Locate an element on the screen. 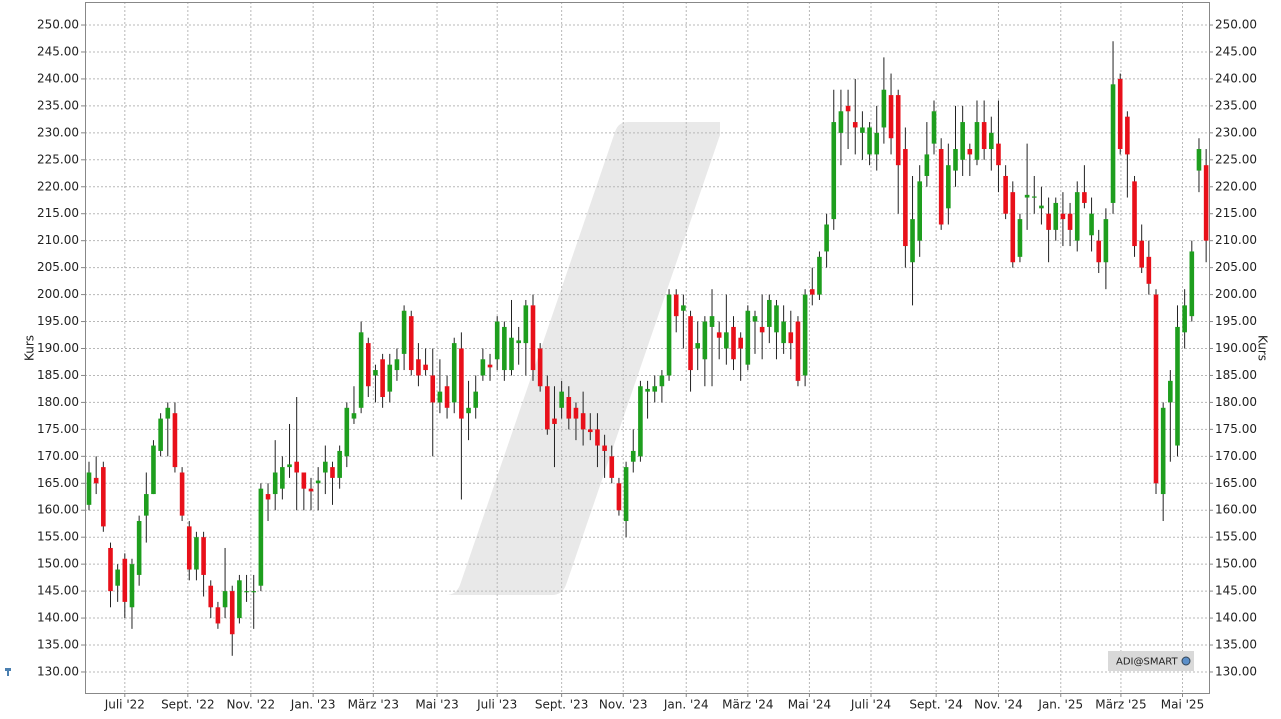 The height and width of the screenshot is (719, 1281). y2-tick-label: 250.00 is located at coordinates (1236, 25).